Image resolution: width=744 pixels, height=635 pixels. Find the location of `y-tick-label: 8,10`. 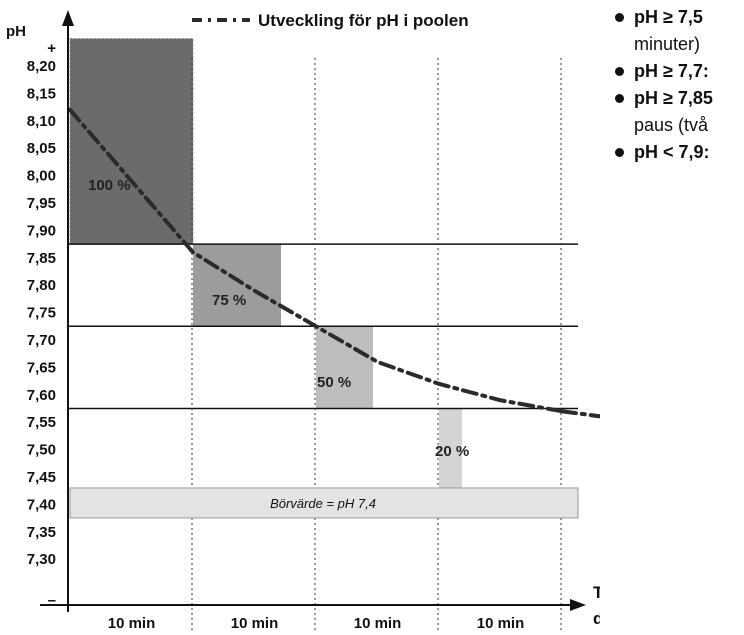

y-tick-label: 8,10 is located at coordinates (41, 121).